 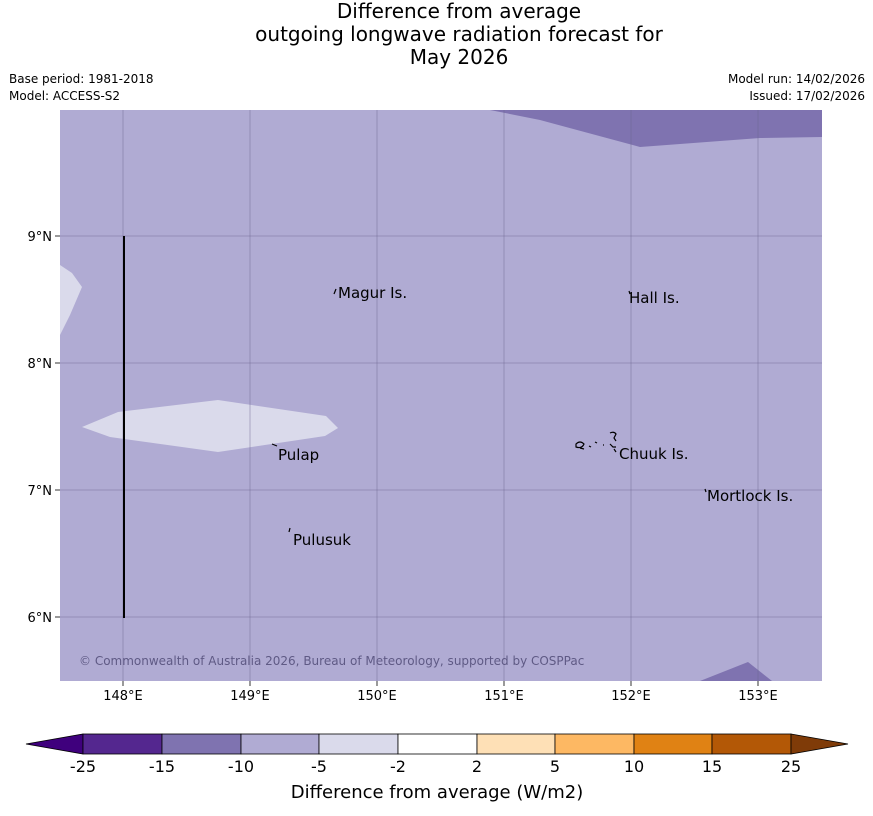 I want to click on colorbar-tick: 10, so click(x=634, y=766).